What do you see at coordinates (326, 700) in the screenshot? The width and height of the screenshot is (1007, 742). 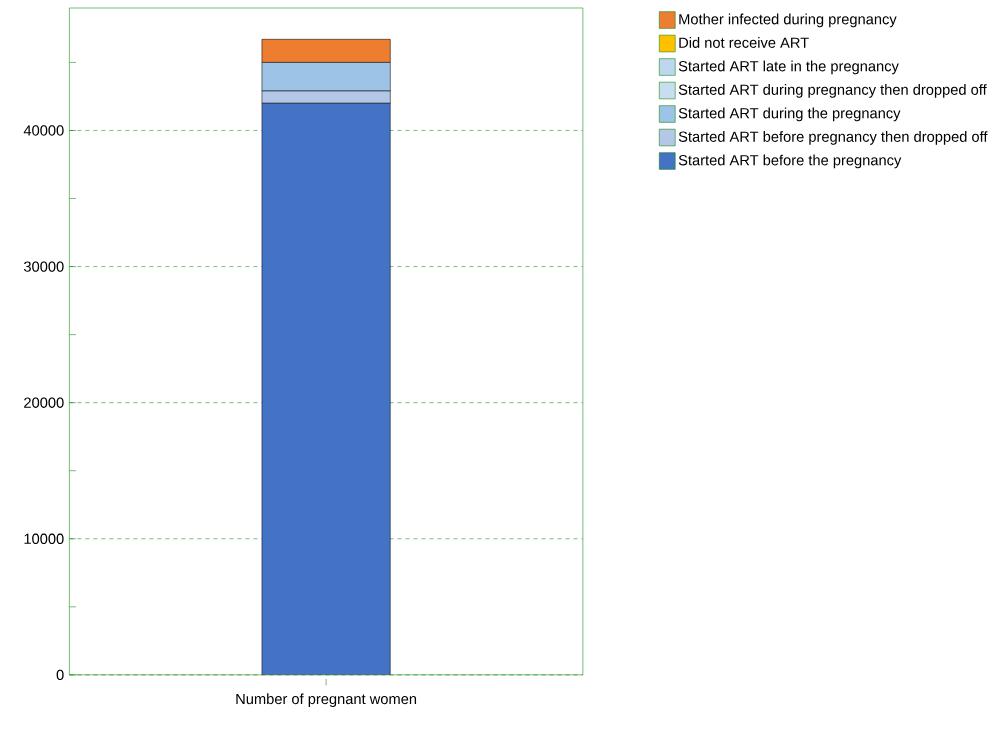 I see `x-tick-label: Number of pregnant women` at bounding box center [326, 700].